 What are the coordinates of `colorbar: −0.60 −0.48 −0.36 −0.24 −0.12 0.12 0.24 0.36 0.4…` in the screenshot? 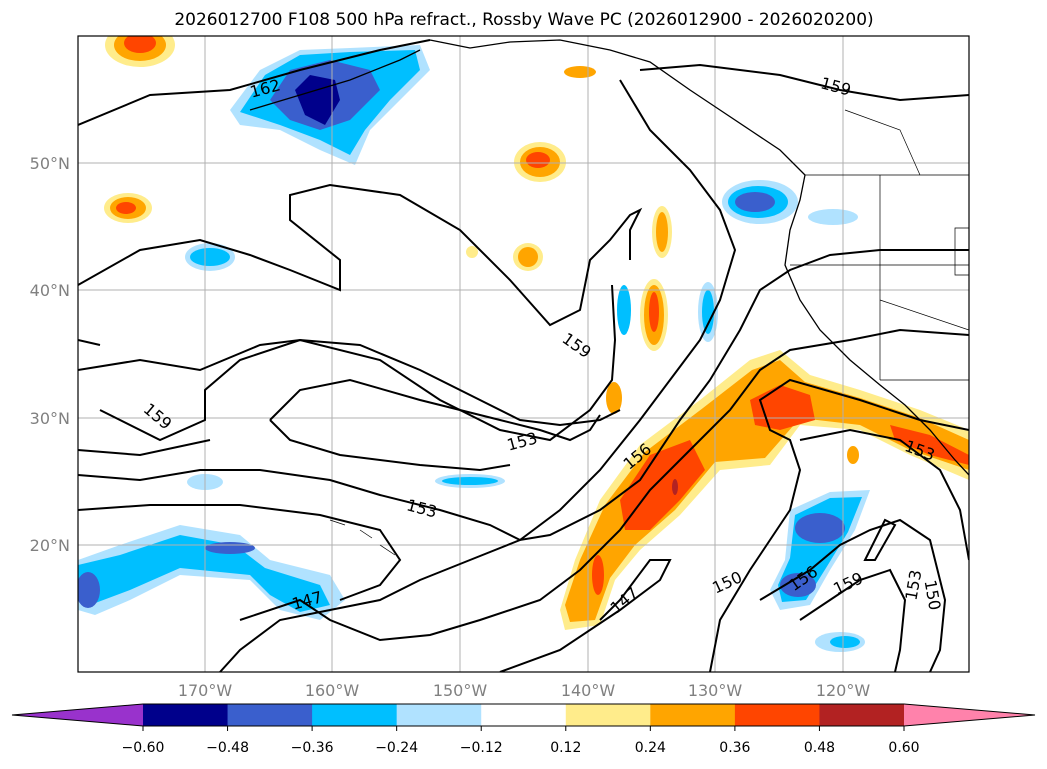 It's located at (523, 729).